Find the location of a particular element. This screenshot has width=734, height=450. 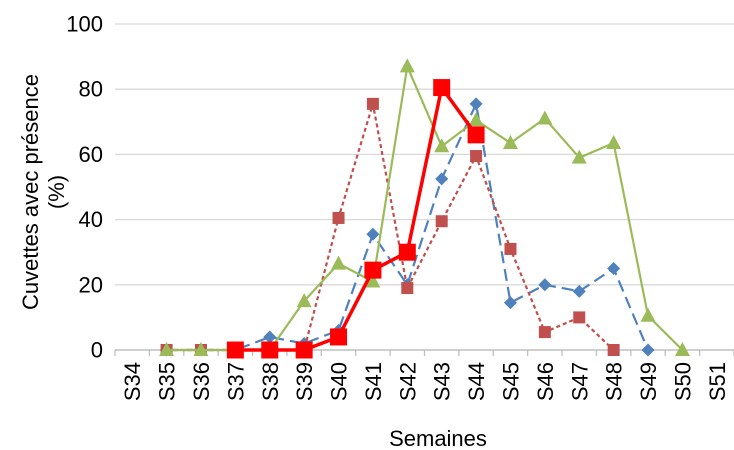

x-tick-label: S34 is located at coordinates (132, 381).